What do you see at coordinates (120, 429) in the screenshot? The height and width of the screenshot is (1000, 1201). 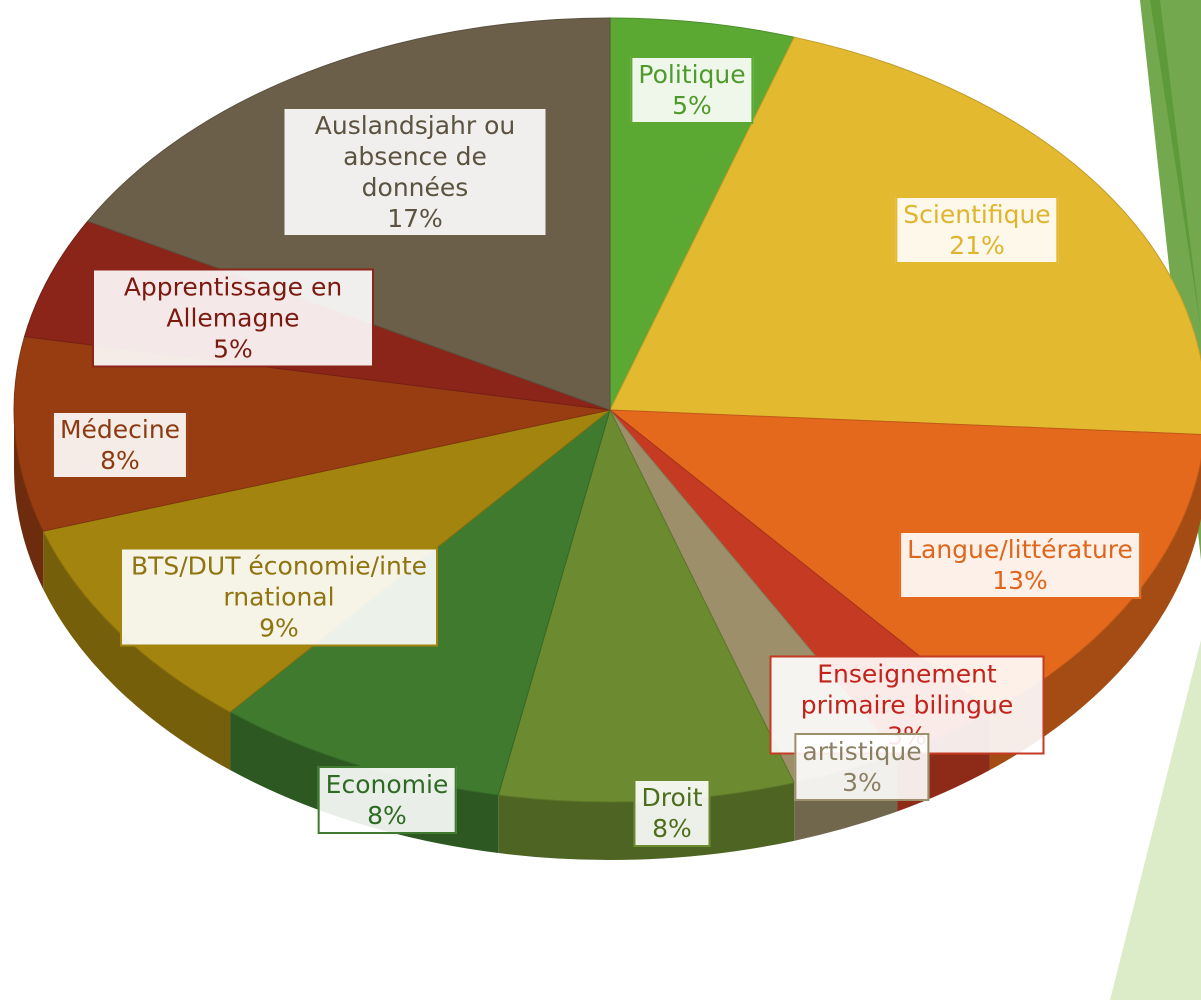 I see `label-category: Médecine` at bounding box center [120, 429].